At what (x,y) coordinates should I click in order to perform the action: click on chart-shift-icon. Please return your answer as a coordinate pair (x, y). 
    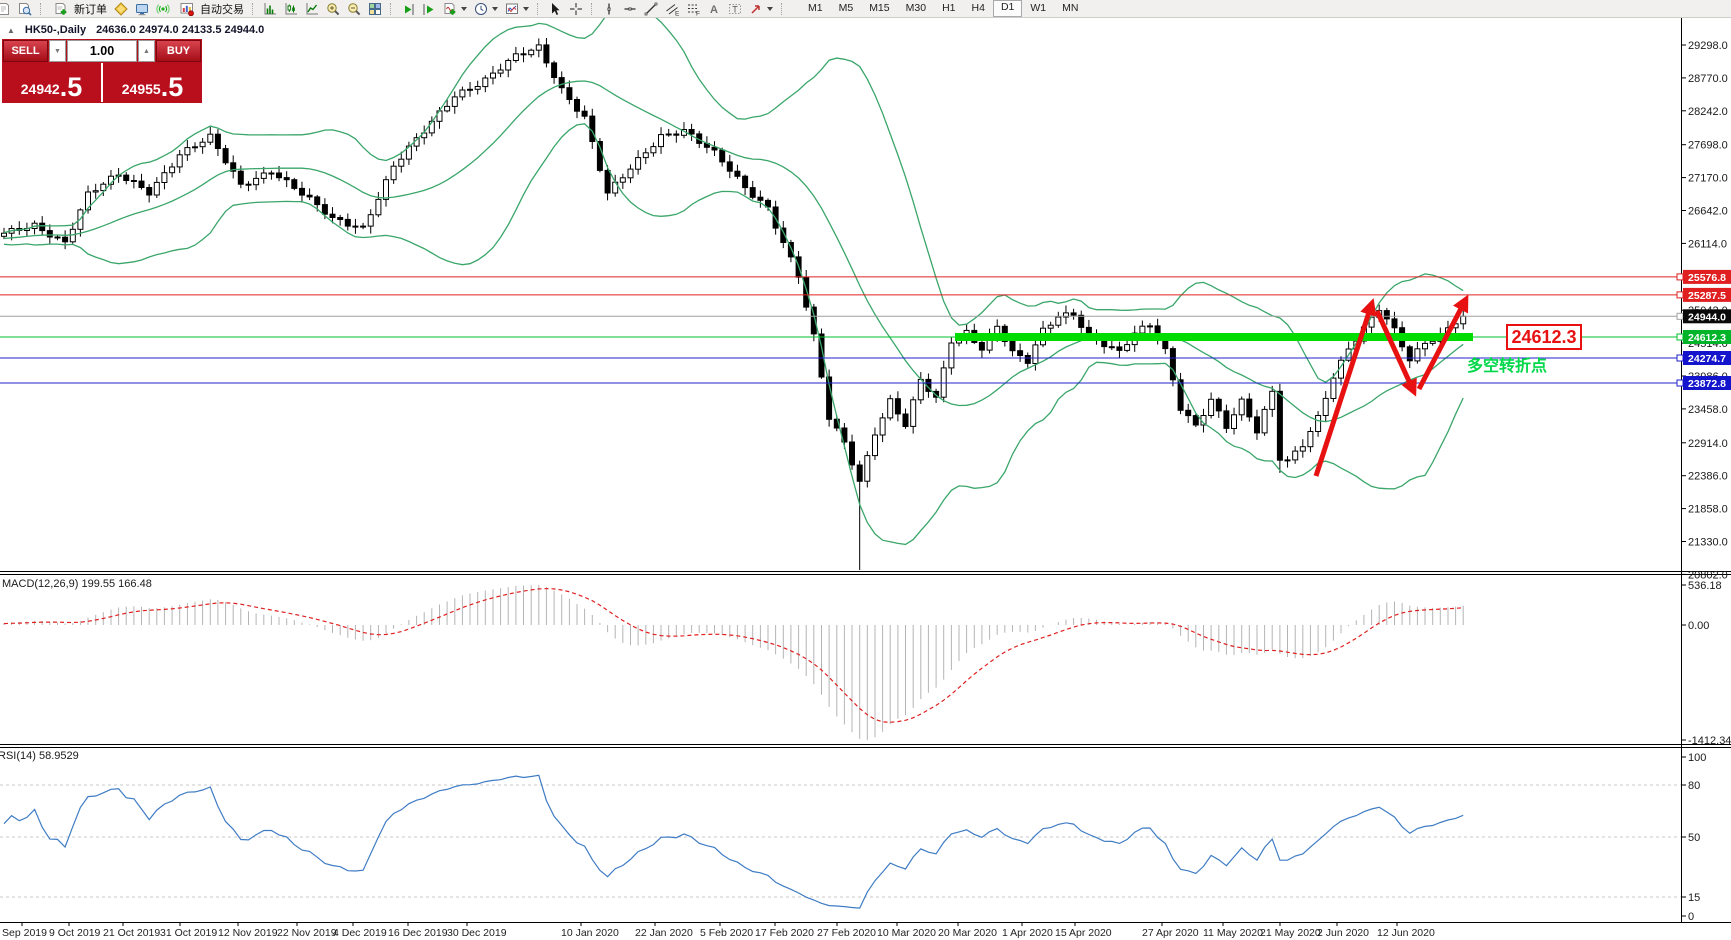
    Looking at the image, I should click on (428, 8).